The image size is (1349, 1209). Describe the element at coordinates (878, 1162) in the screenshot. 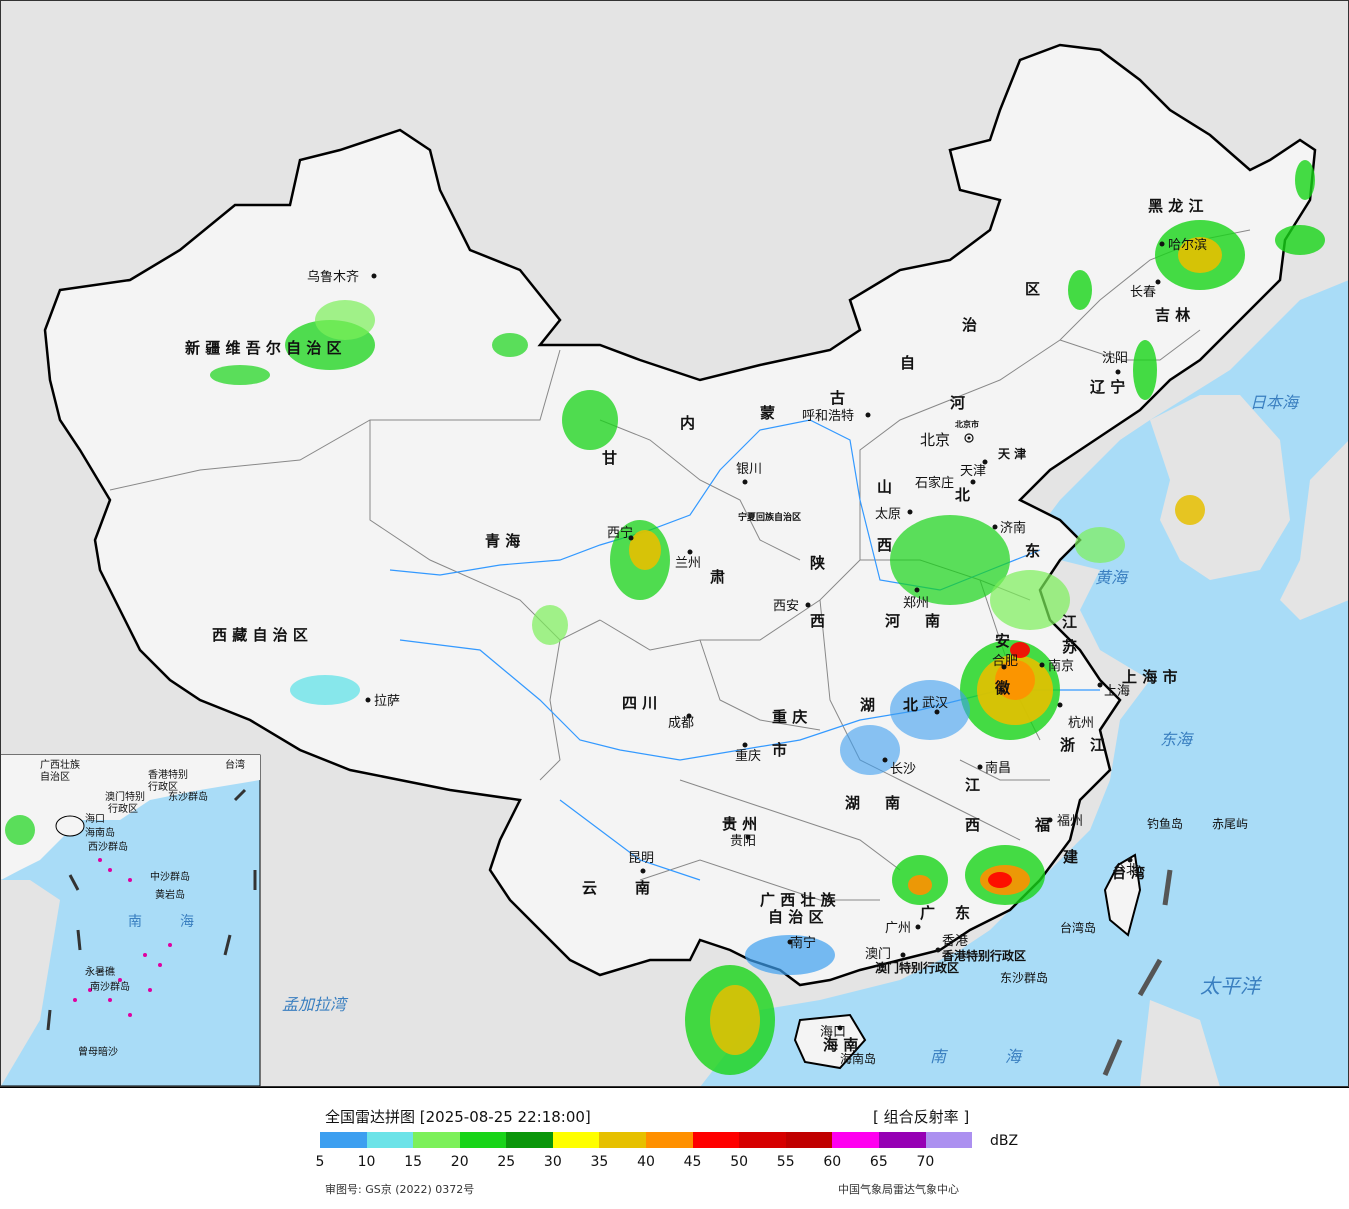

I see `legend-tick-label: 65` at that location.